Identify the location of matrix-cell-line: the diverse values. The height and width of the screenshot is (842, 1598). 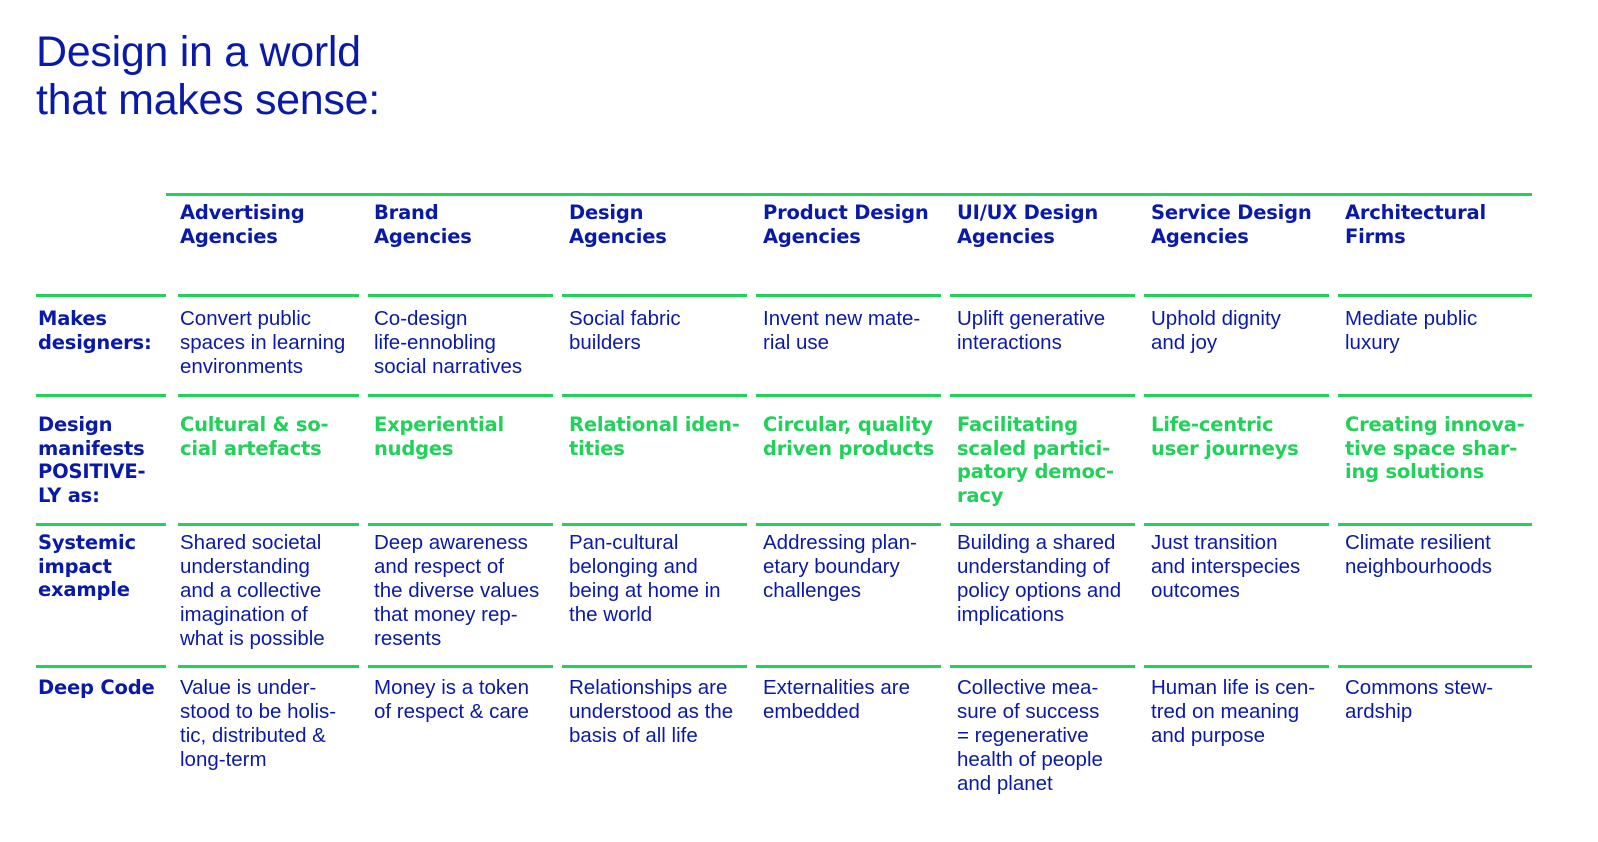
(457, 590).